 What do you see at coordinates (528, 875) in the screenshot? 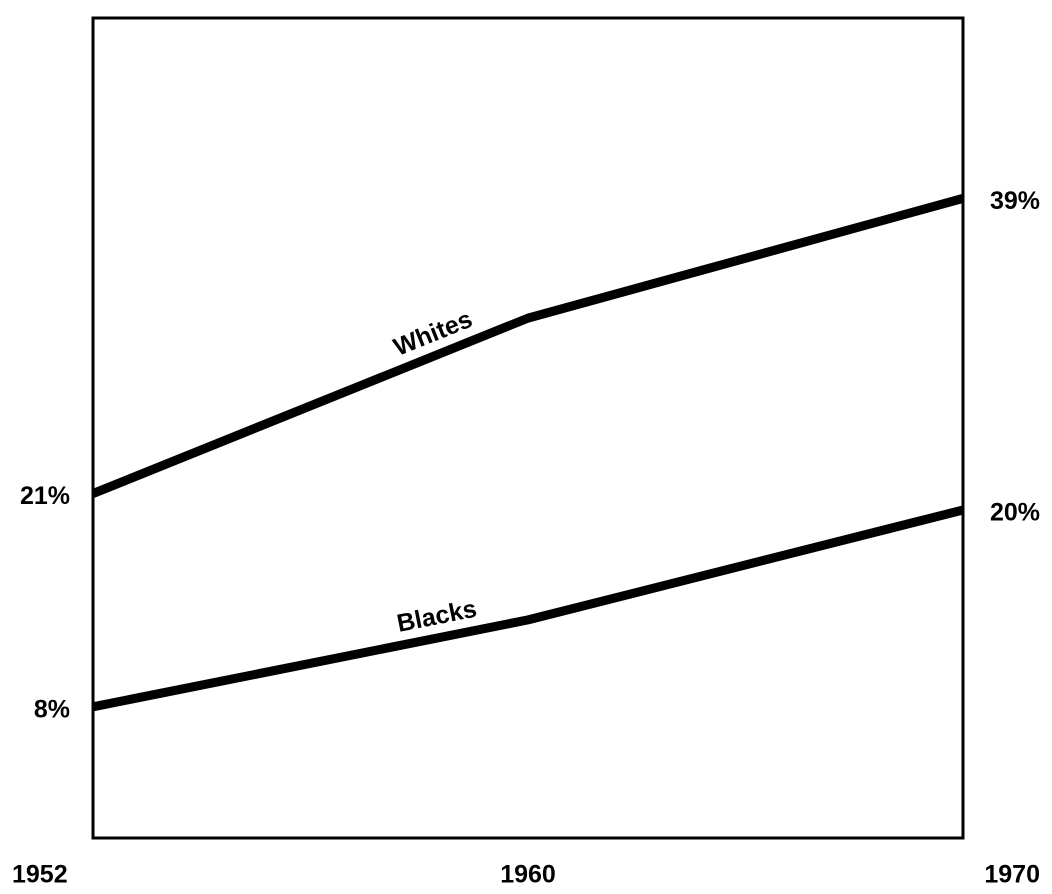
I see `x-tick-label: 1960` at bounding box center [528, 875].